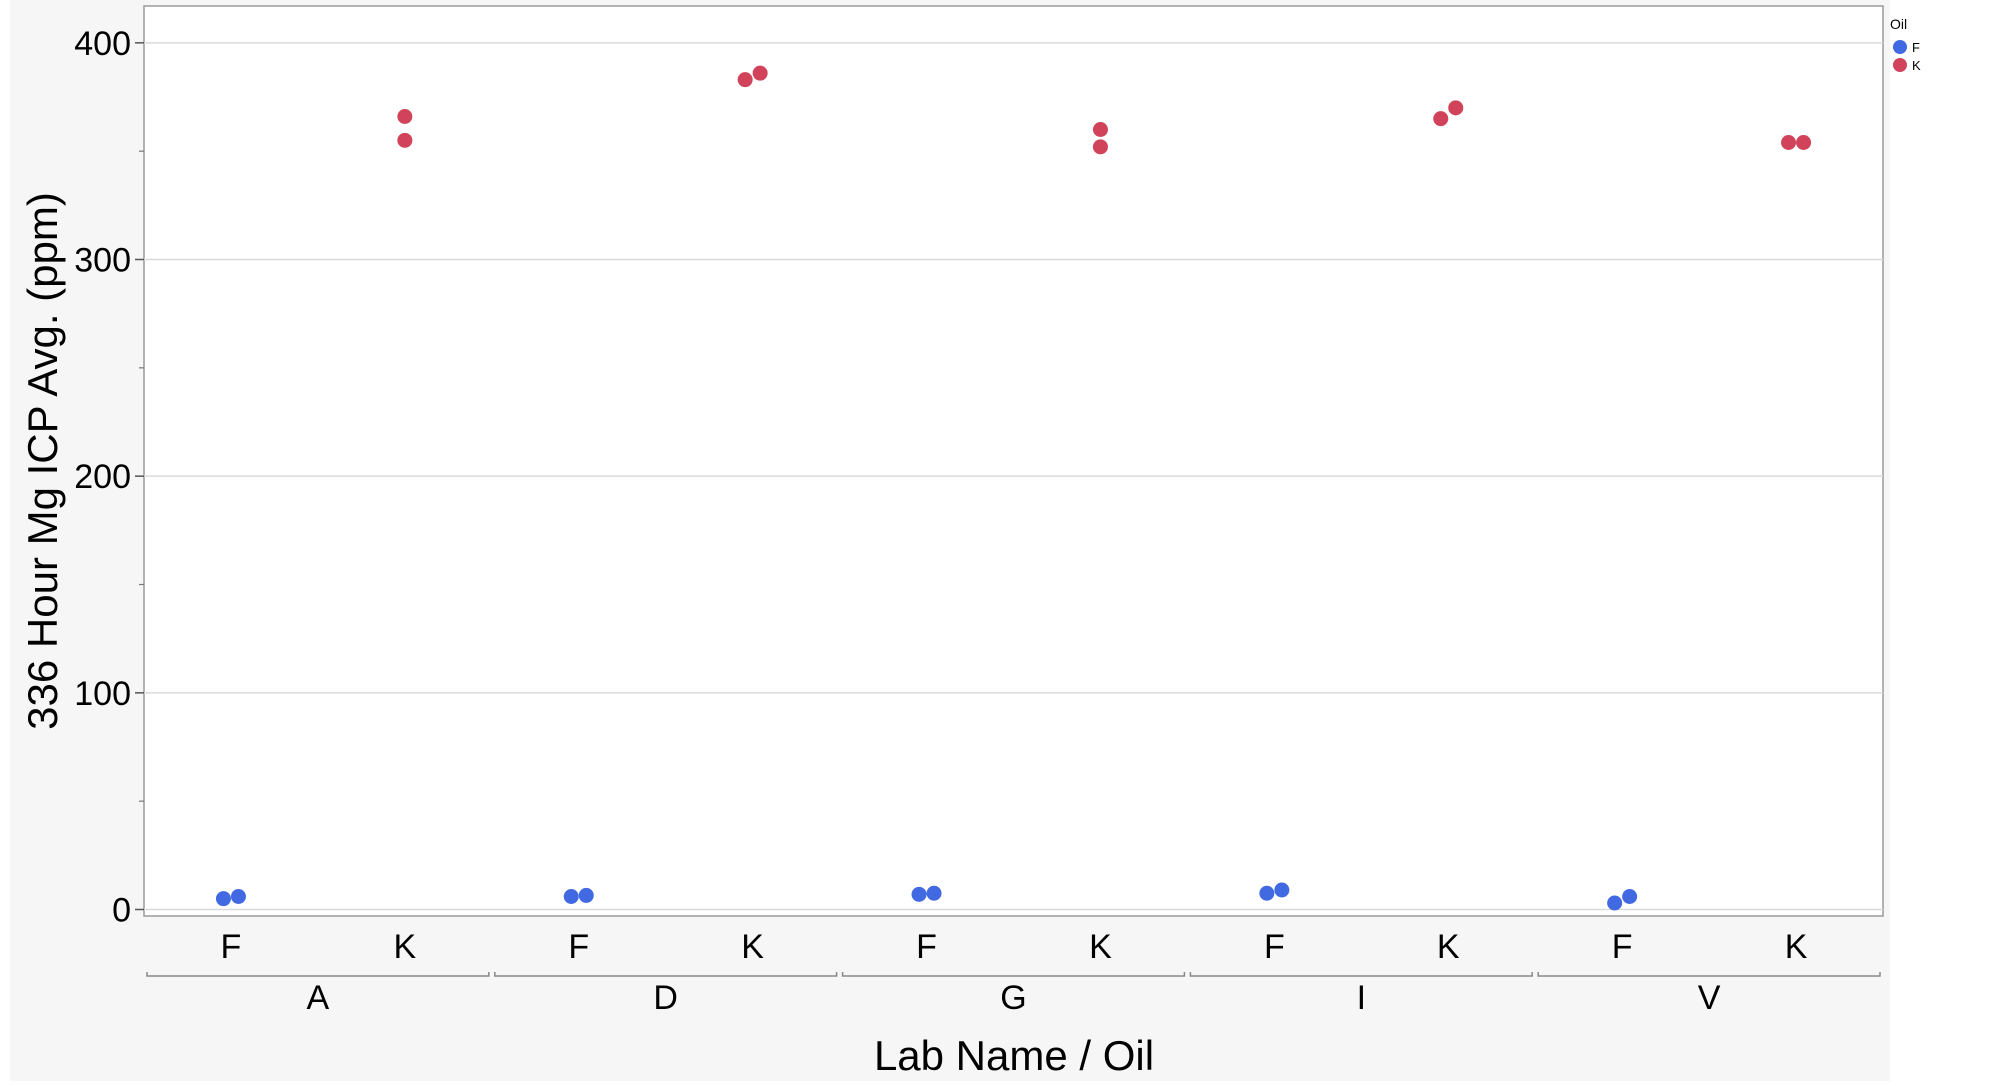  Describe the element at coordinates (1361, 998) in the screenshot. I see `x-group-label: I` at that location.